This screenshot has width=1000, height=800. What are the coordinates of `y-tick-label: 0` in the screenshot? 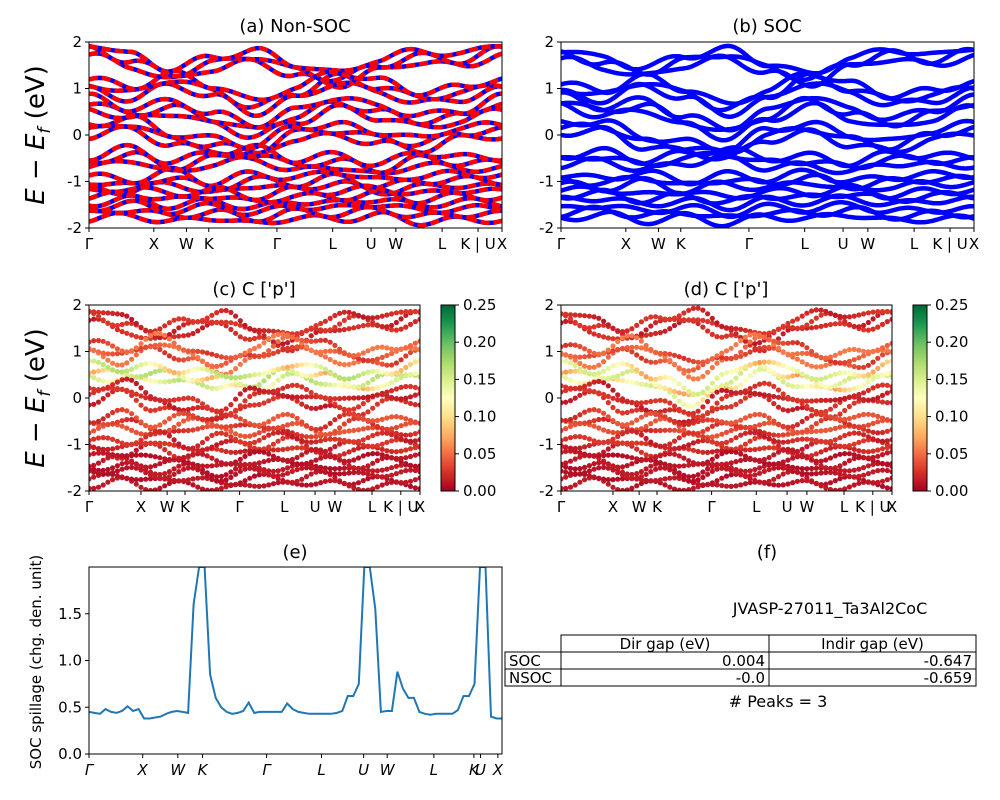 It's located at (549, 398).